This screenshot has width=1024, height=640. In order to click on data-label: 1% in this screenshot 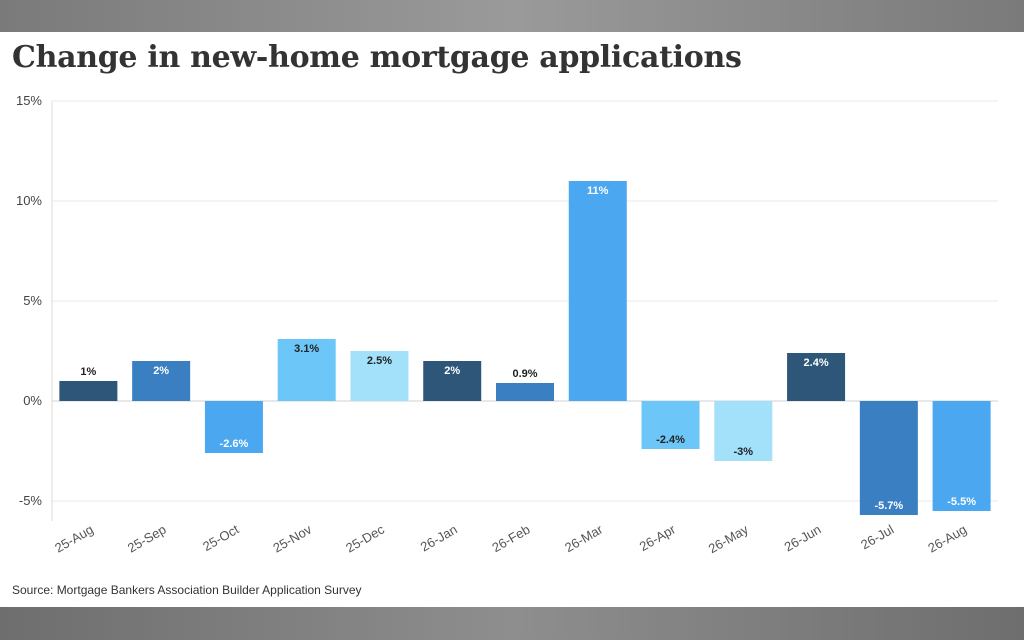, I will do `click(88, 372)`.